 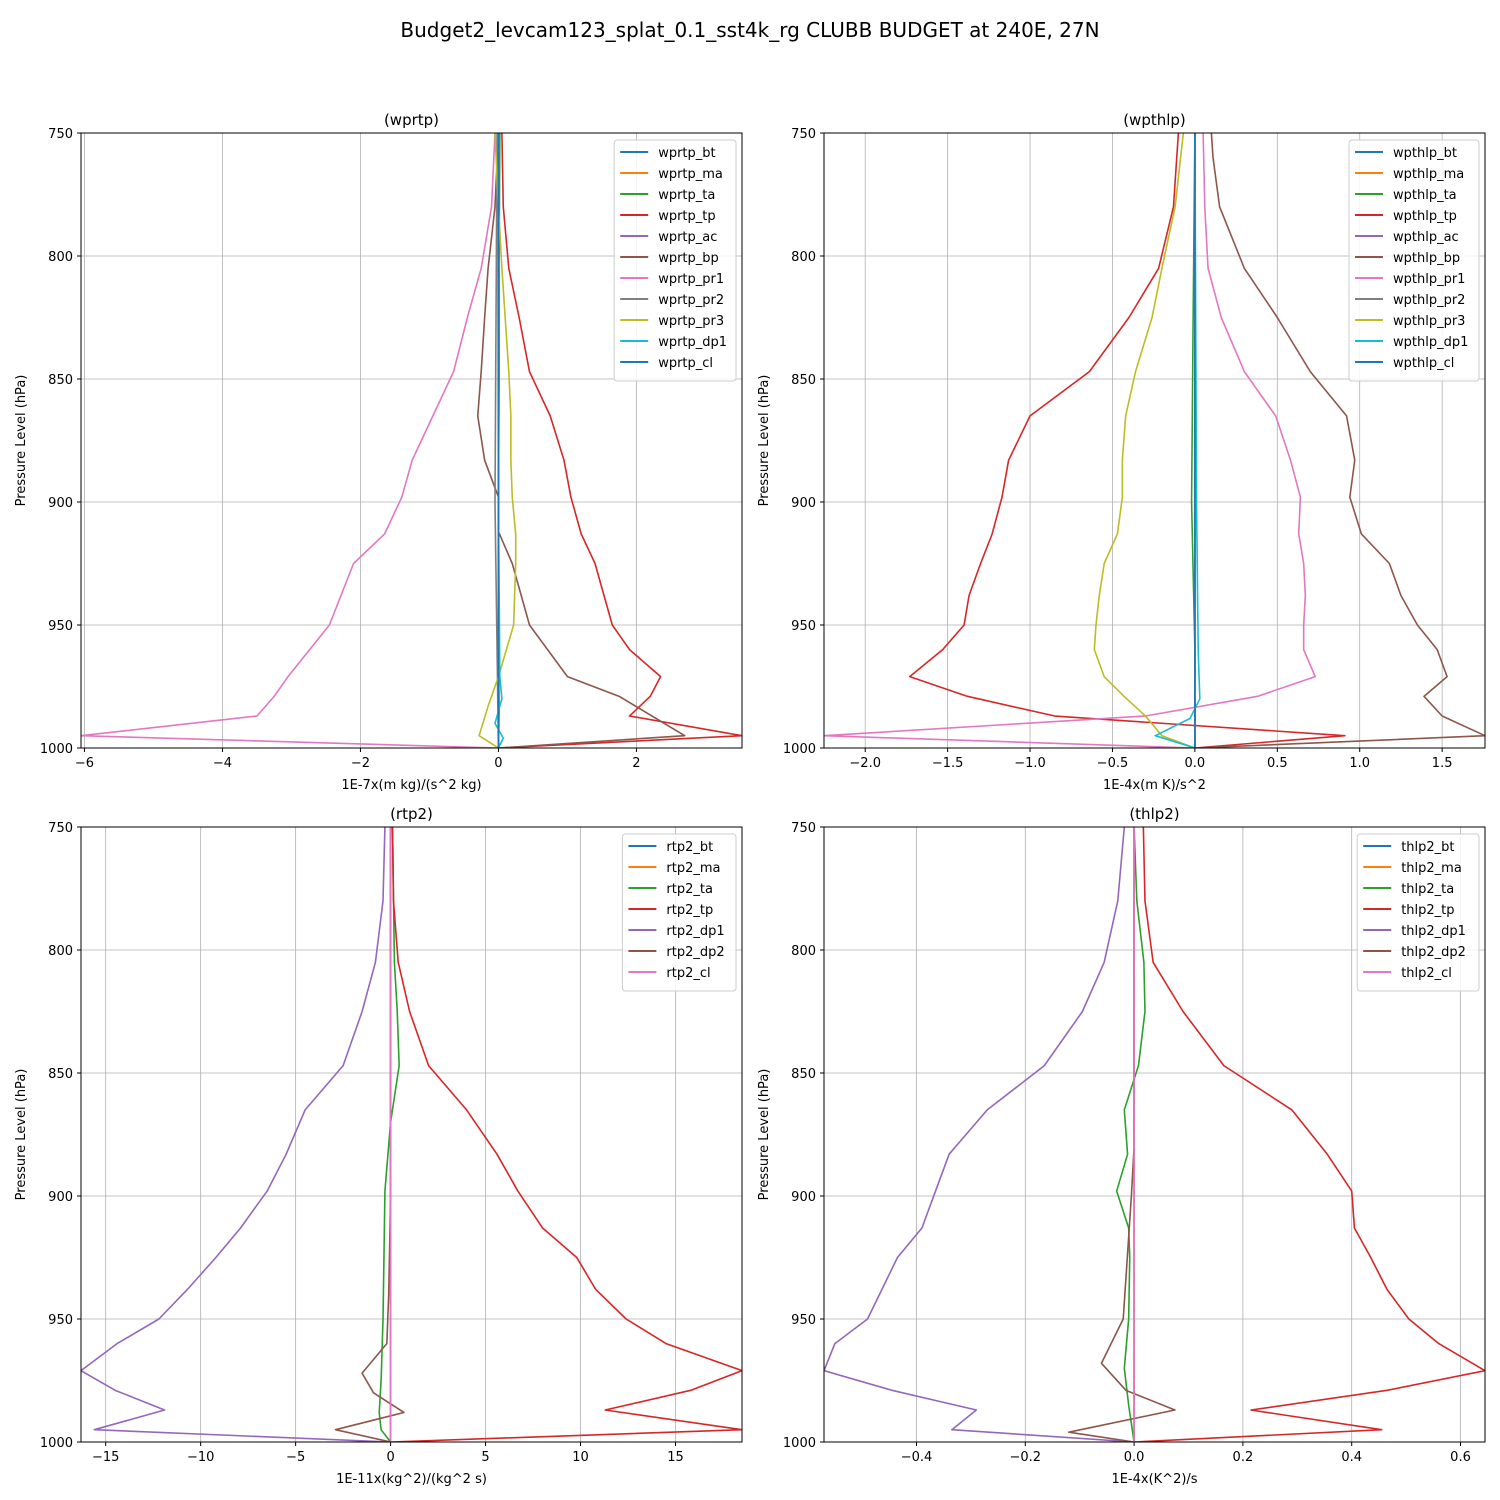 I want to click on x-tick-label: −4, so click(x=222, y=763).